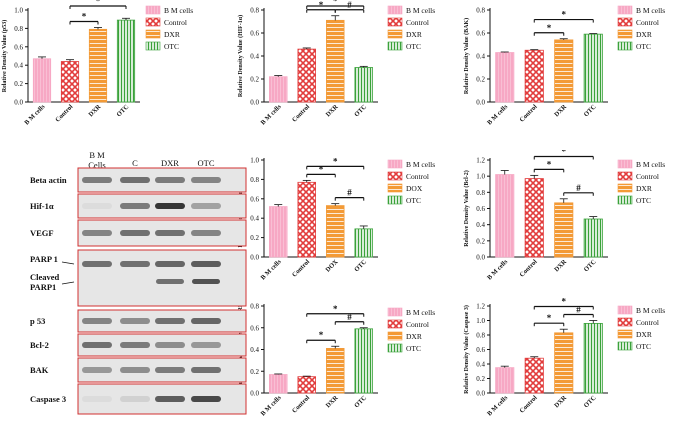 This screenshot has width=685, height=434. I want to click on lane-label: Cells, so click(96, 165).